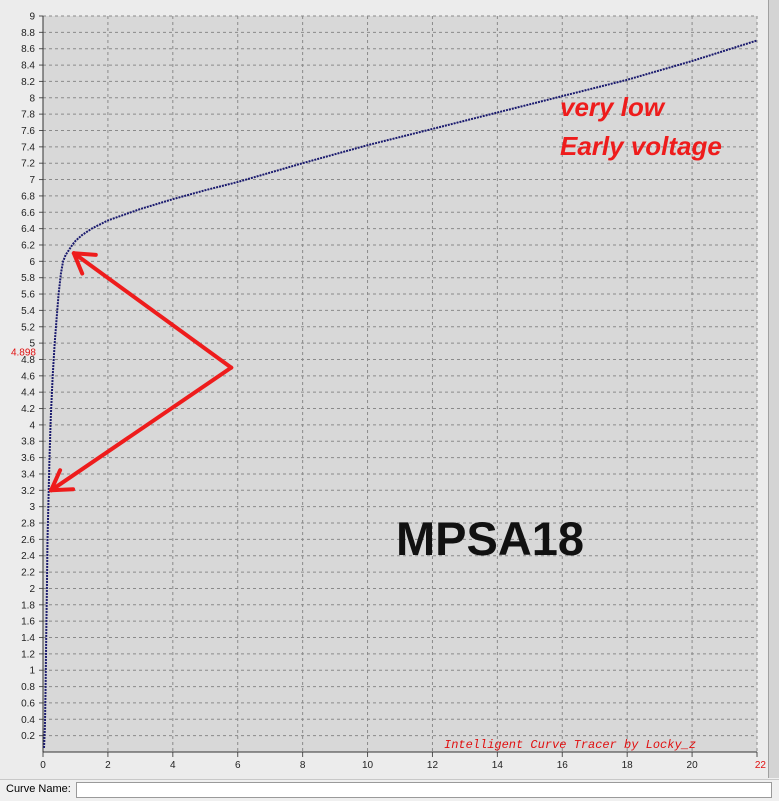 This screenshot has width=779, height=801. Describe the element at coordinates (28, 687) in the screenshot. I see `y-tick-label: 0.8` at that location.